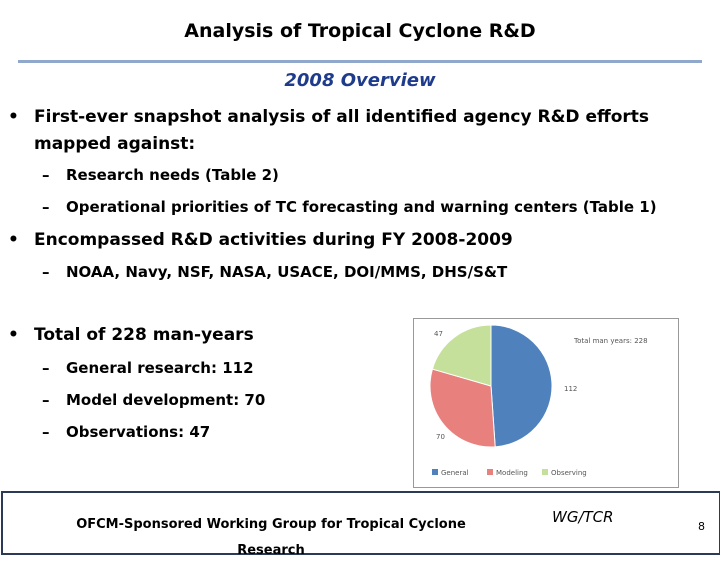  I want to click on legend-label: Modeling, so click(512, 473).